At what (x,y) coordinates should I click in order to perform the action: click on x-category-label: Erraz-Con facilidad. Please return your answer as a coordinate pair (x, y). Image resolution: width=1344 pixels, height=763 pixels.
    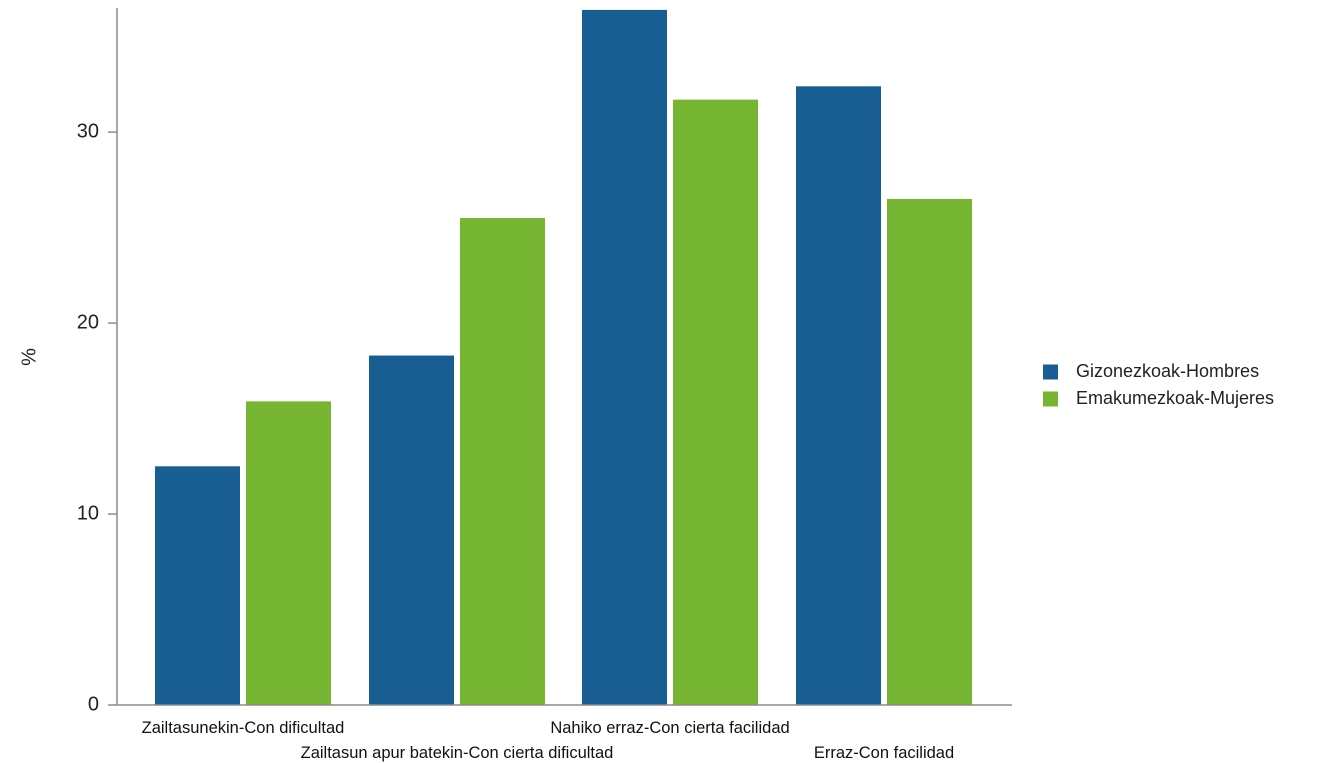
    Looking at the image, I should click on (884, 753).